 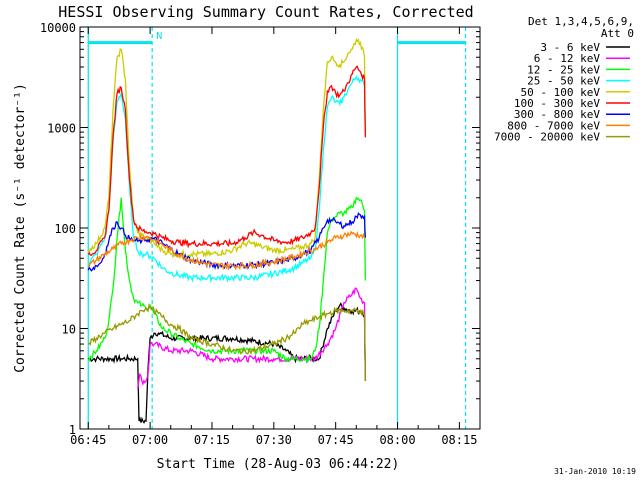 I want to click on generation-timestamp: 31-Jan-2010 10:19, so click(x=595, y=471).